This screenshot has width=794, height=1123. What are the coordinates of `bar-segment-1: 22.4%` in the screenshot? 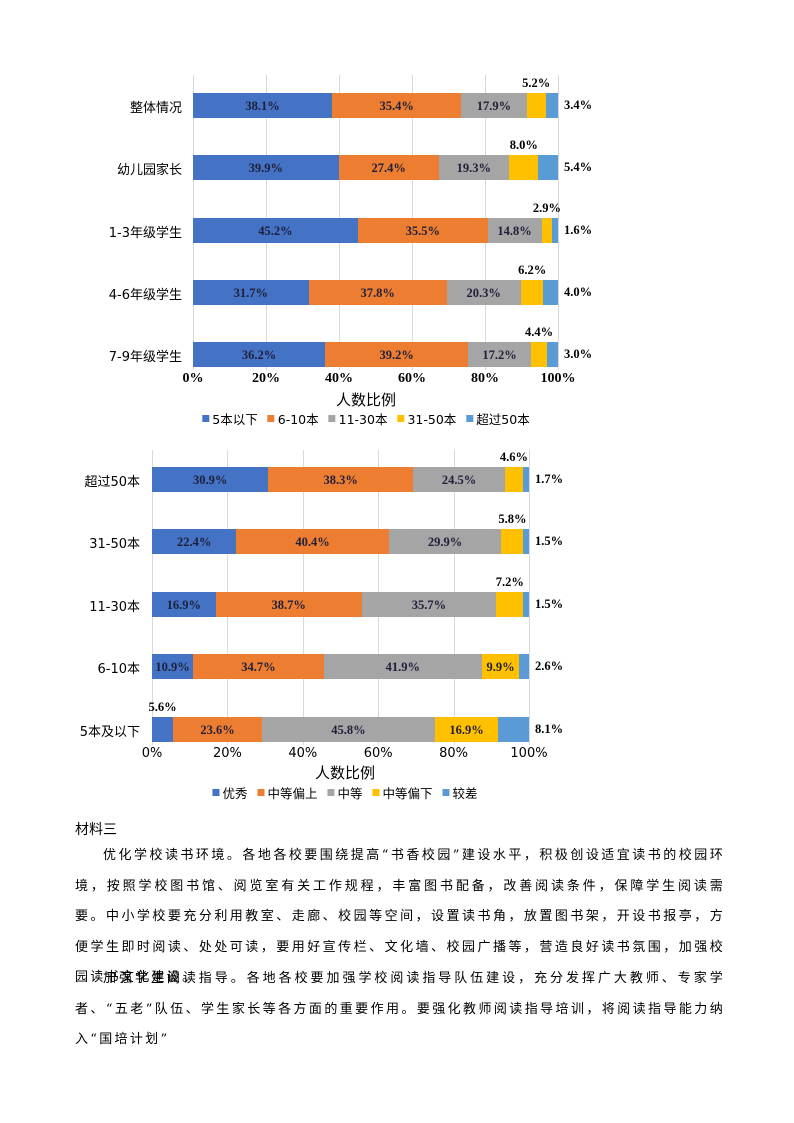 It's located at (194, 541).